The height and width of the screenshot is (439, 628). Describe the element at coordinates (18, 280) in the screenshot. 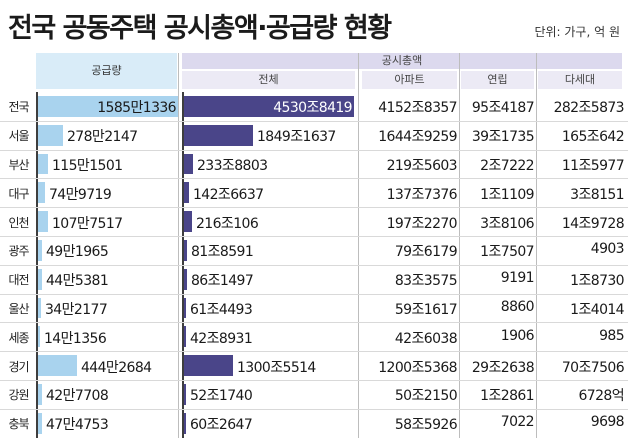

I see `row-label-region: 대전` at that location.